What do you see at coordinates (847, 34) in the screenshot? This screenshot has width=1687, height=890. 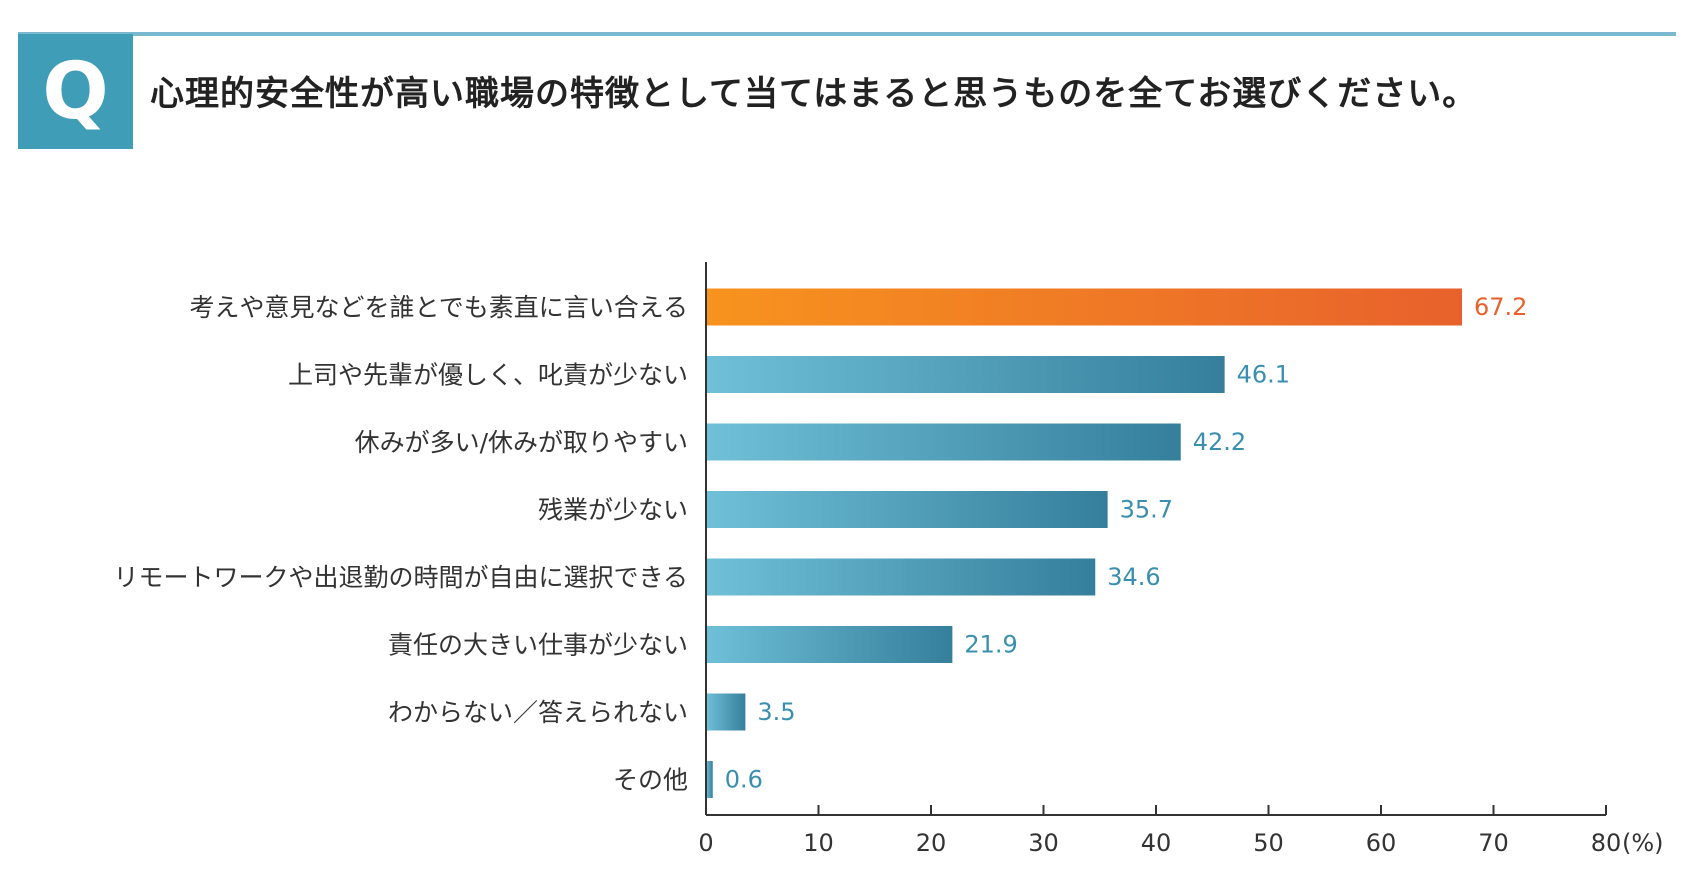 I see `header-rule` at bounding box center [847, 34].